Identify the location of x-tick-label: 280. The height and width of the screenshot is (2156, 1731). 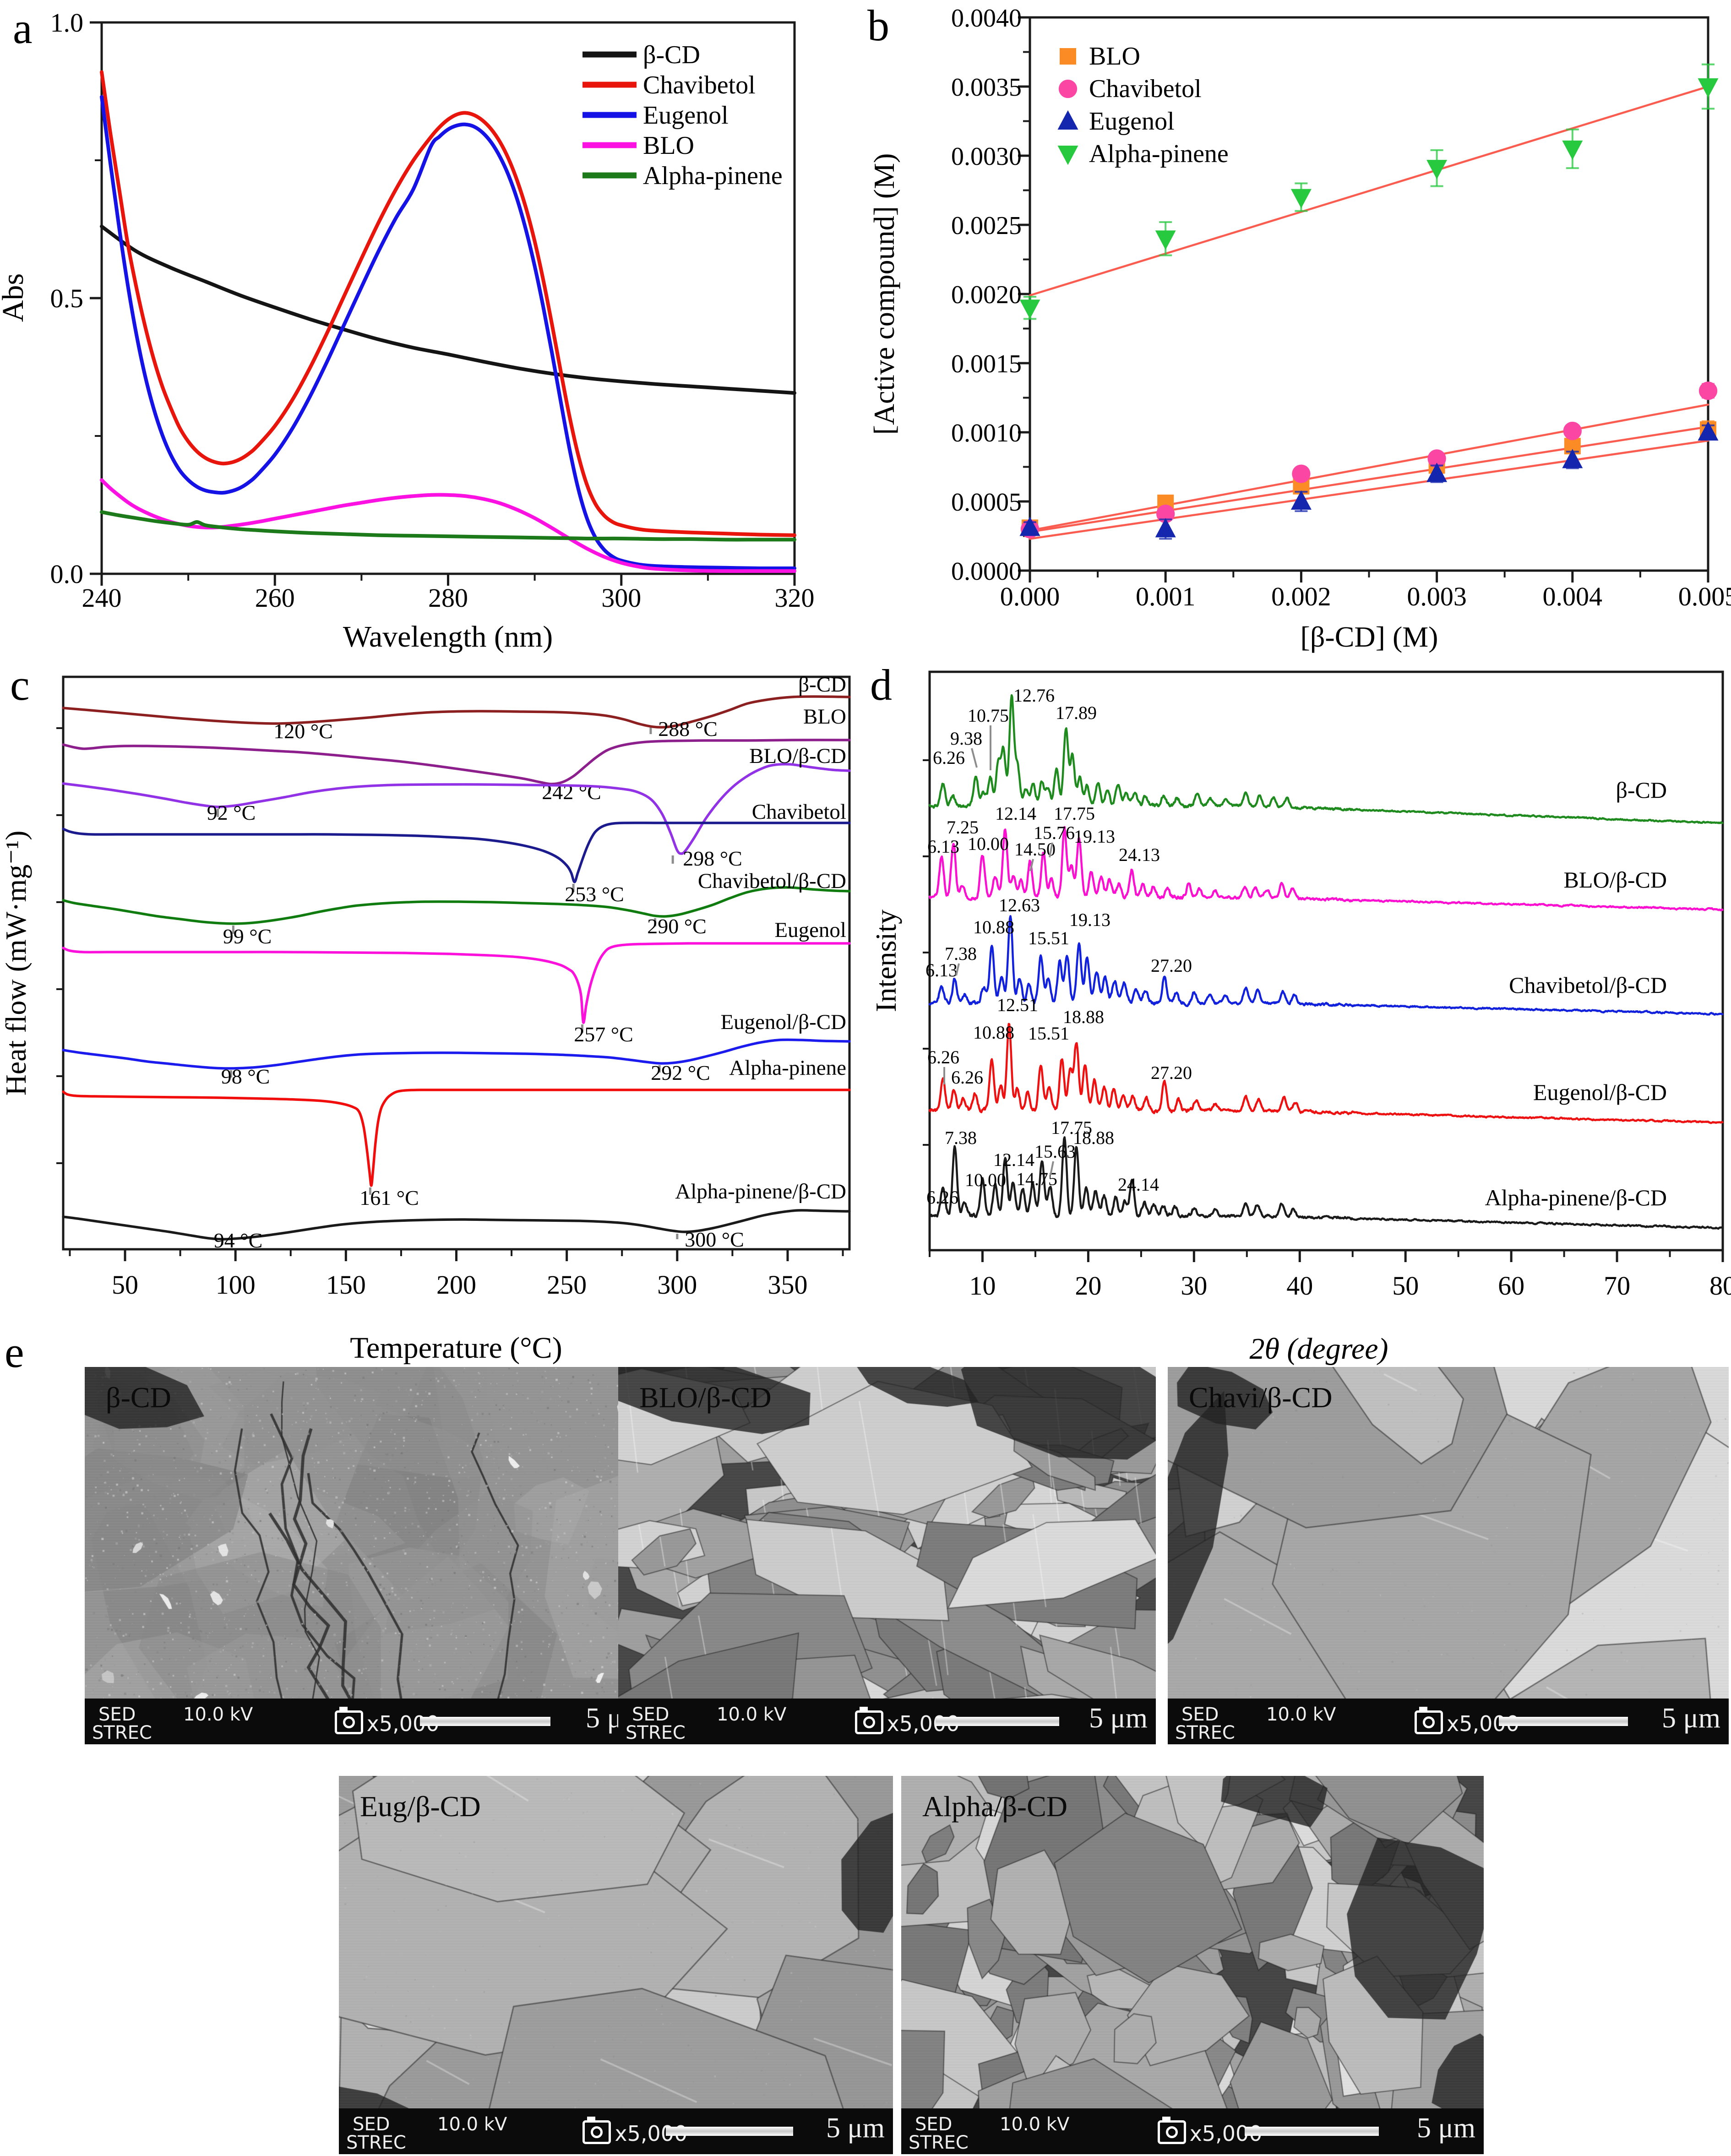
(448, 598).